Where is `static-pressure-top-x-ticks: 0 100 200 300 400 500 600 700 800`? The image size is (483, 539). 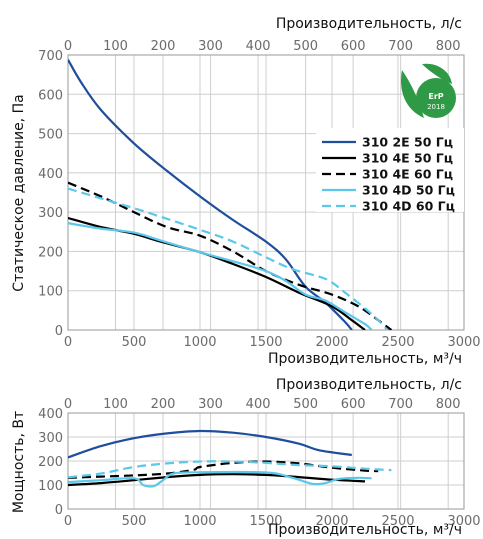 static-pressure-top-x-ticks: 0 100 200 300 400 500 600 700 800 is located at coordinates (262, 46).